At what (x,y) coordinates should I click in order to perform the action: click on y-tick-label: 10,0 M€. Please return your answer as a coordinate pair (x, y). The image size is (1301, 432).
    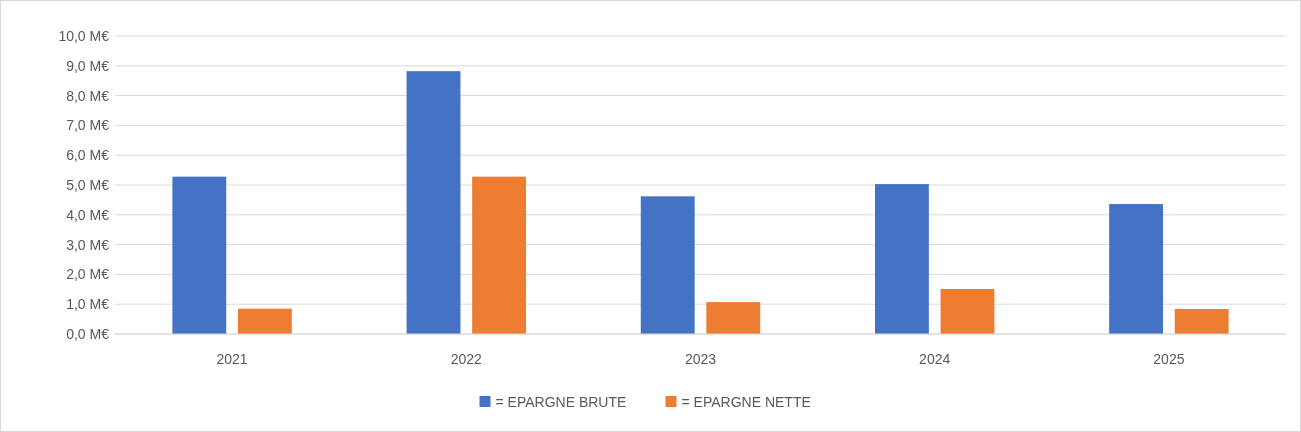
    Looking at the image, I should click on (84, 35).